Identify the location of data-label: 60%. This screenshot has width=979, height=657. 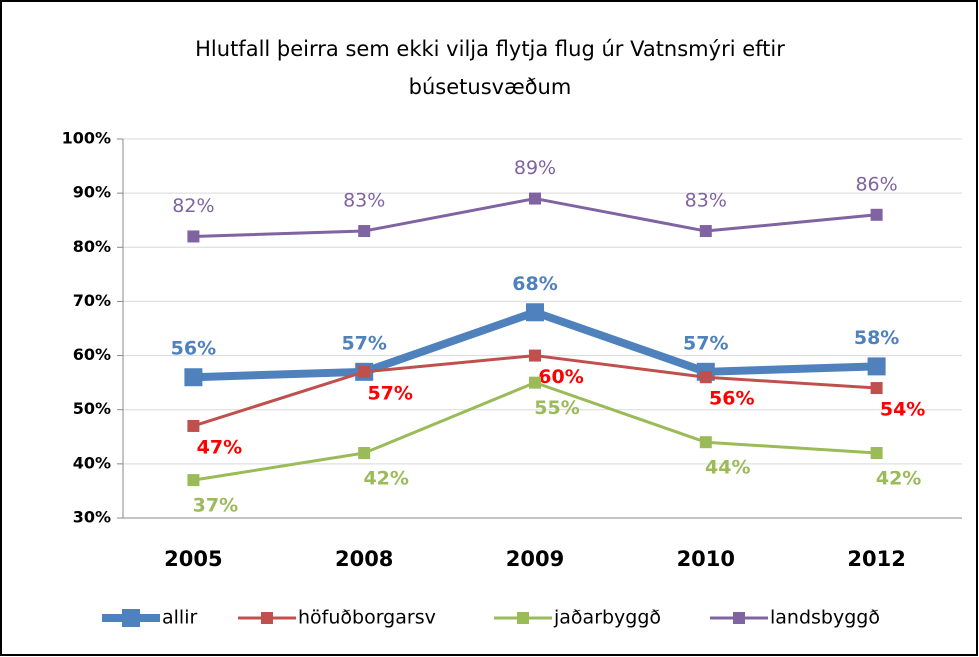
(560, 377).